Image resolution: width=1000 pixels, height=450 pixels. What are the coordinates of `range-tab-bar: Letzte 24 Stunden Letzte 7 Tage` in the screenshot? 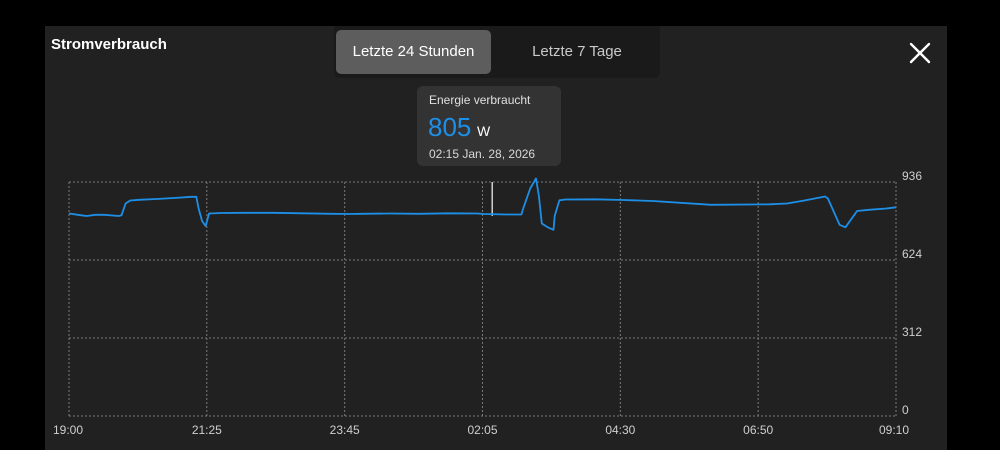 It's located at (497, 52).